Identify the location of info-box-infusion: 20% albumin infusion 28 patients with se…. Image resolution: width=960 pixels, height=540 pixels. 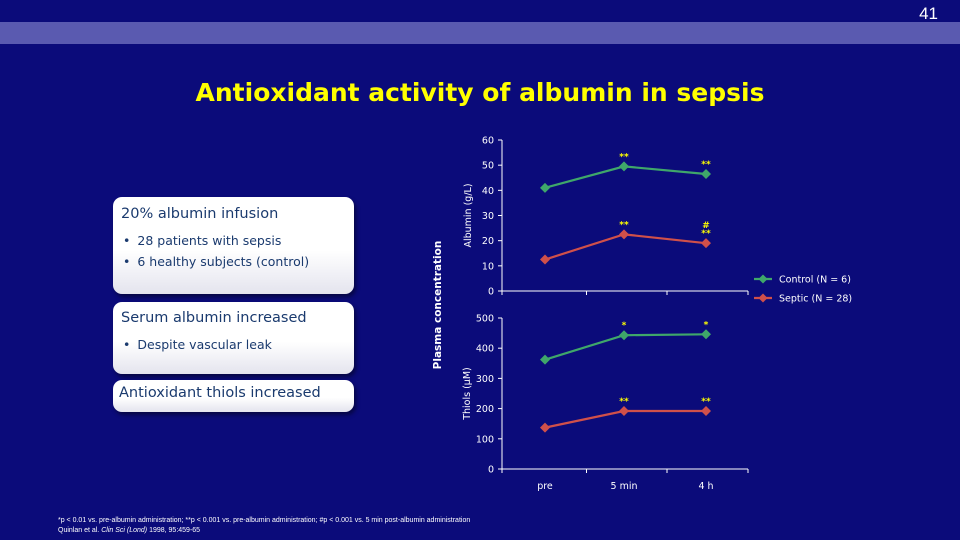
(233, 245).